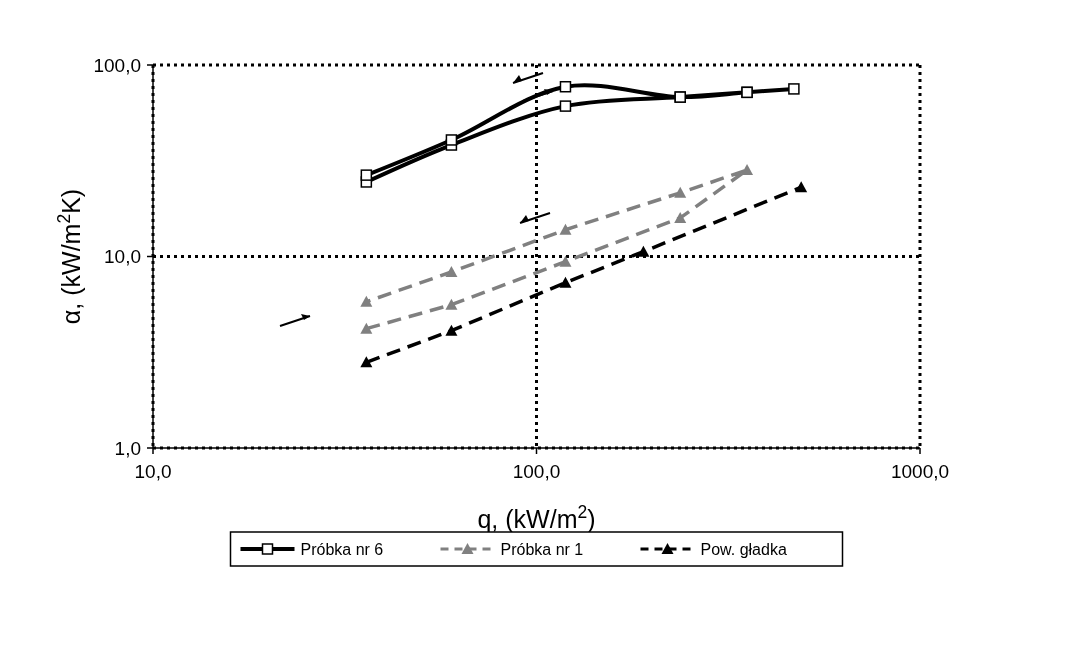  What do you see at coordinates (542, 549) in the screenshot?
I see `legend-label: Próbka nr 1` at bounding box center [542, 549].